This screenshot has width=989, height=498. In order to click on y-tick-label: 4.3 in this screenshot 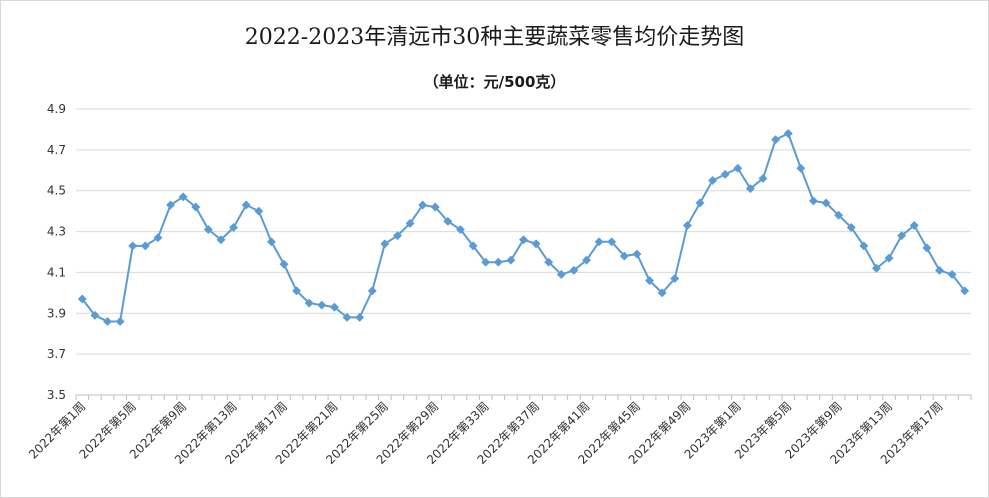, I will do `click(56, 232)`.